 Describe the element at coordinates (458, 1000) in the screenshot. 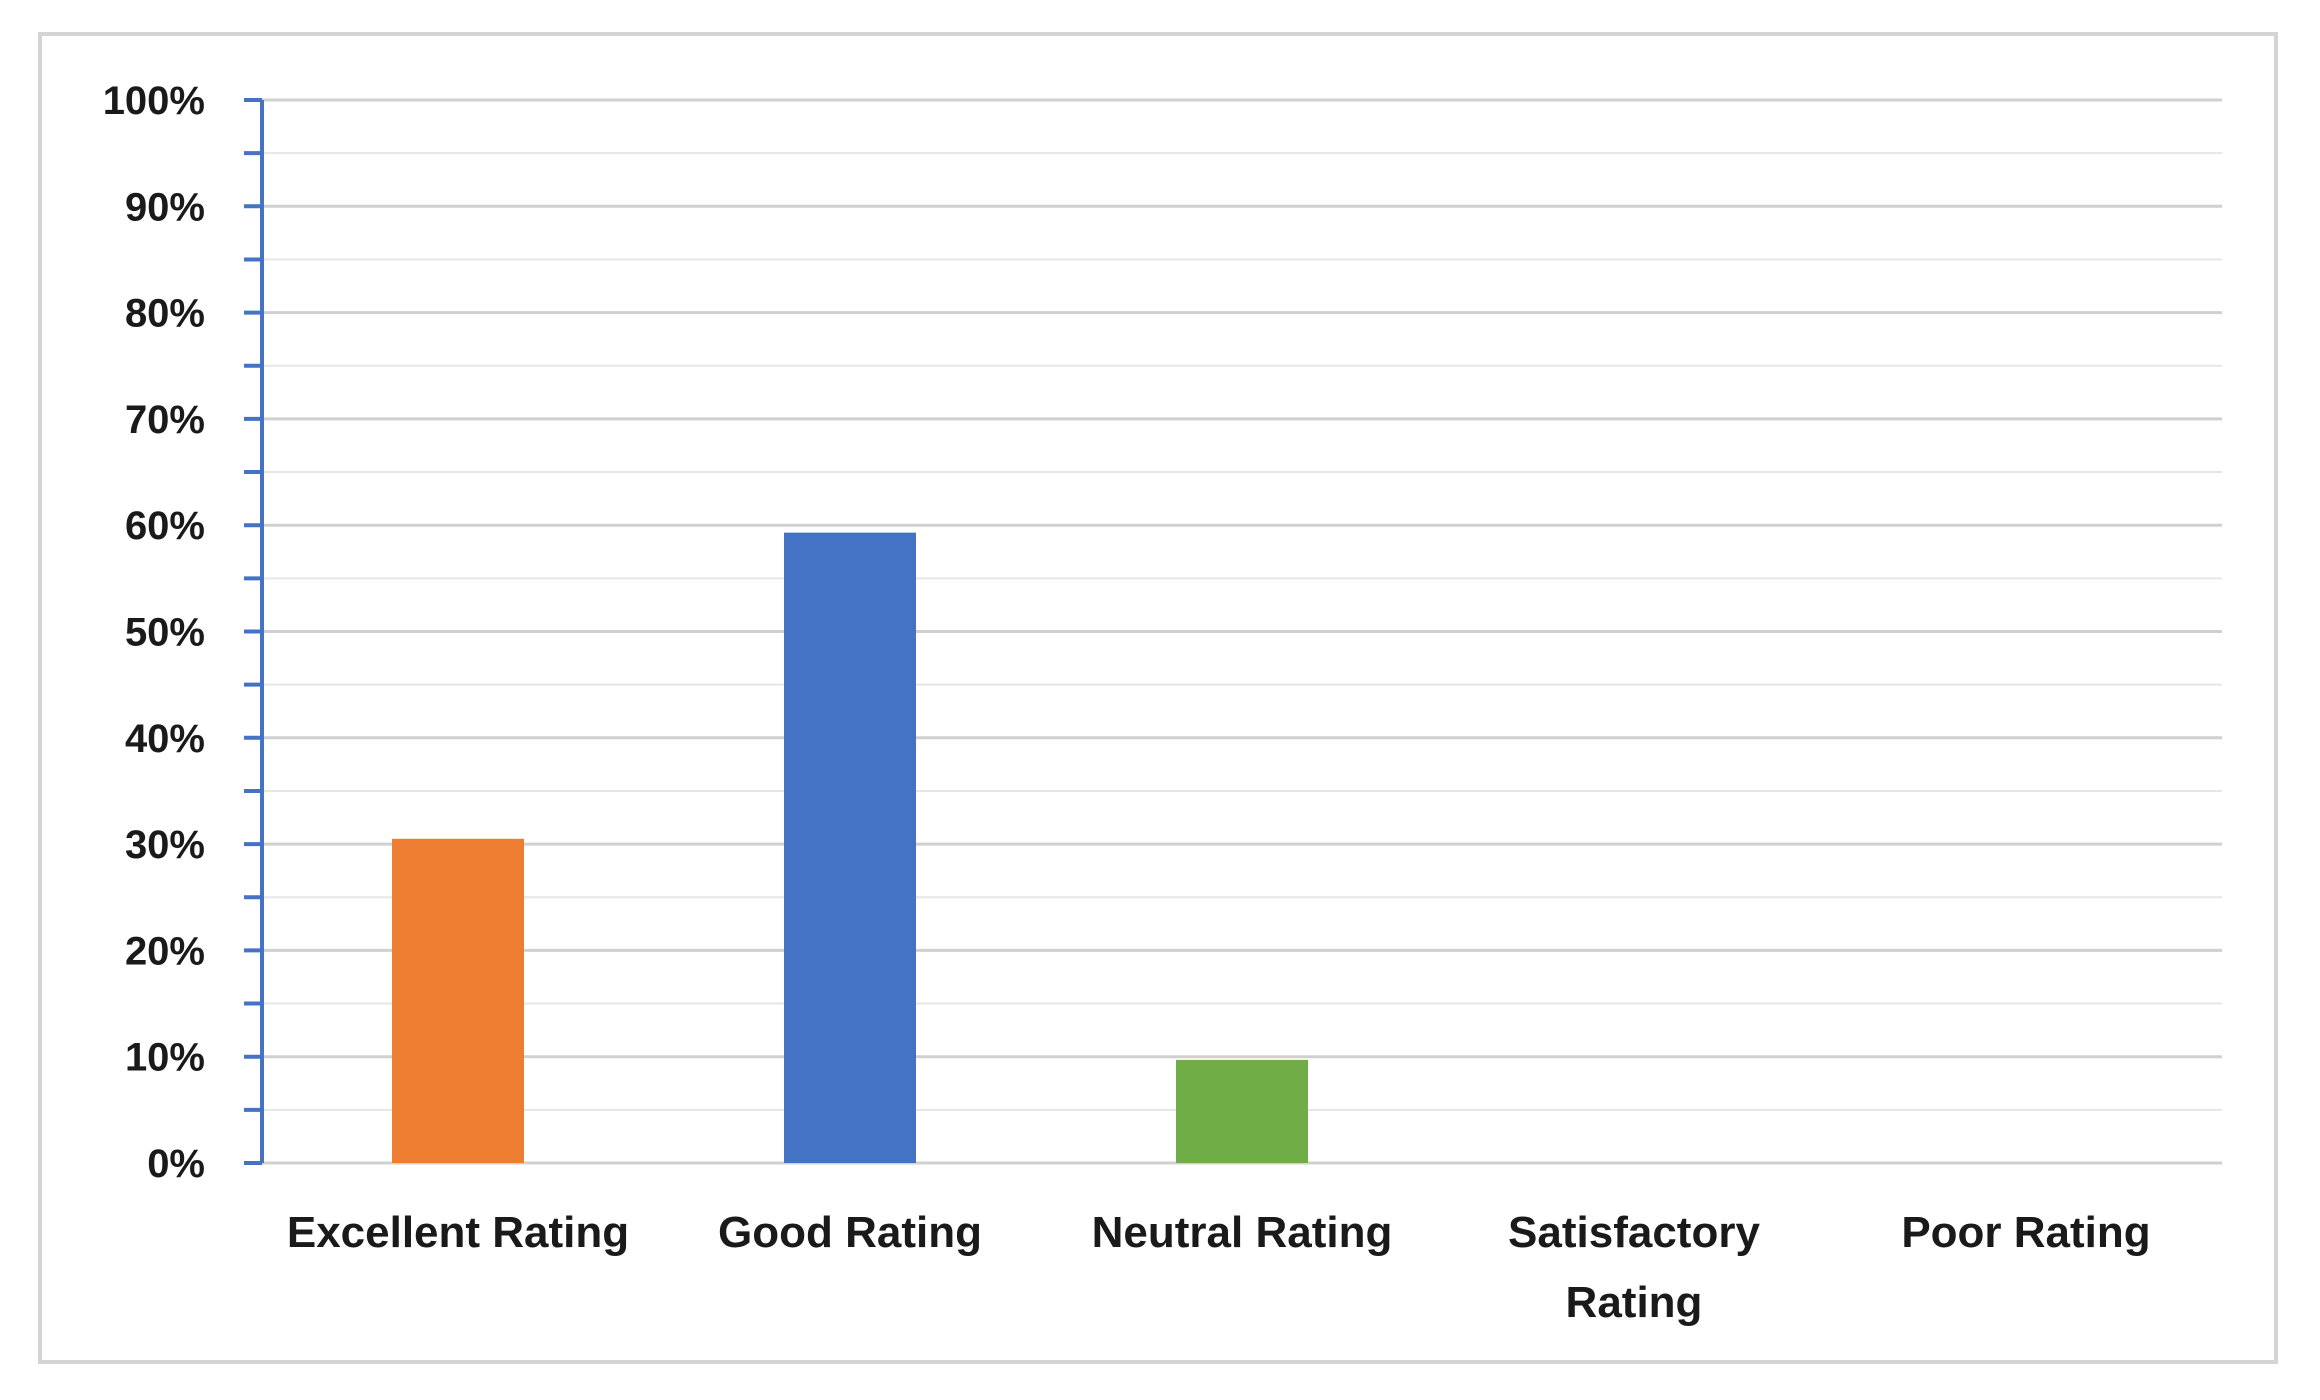

I see `bar-excellent-rating` at that location.